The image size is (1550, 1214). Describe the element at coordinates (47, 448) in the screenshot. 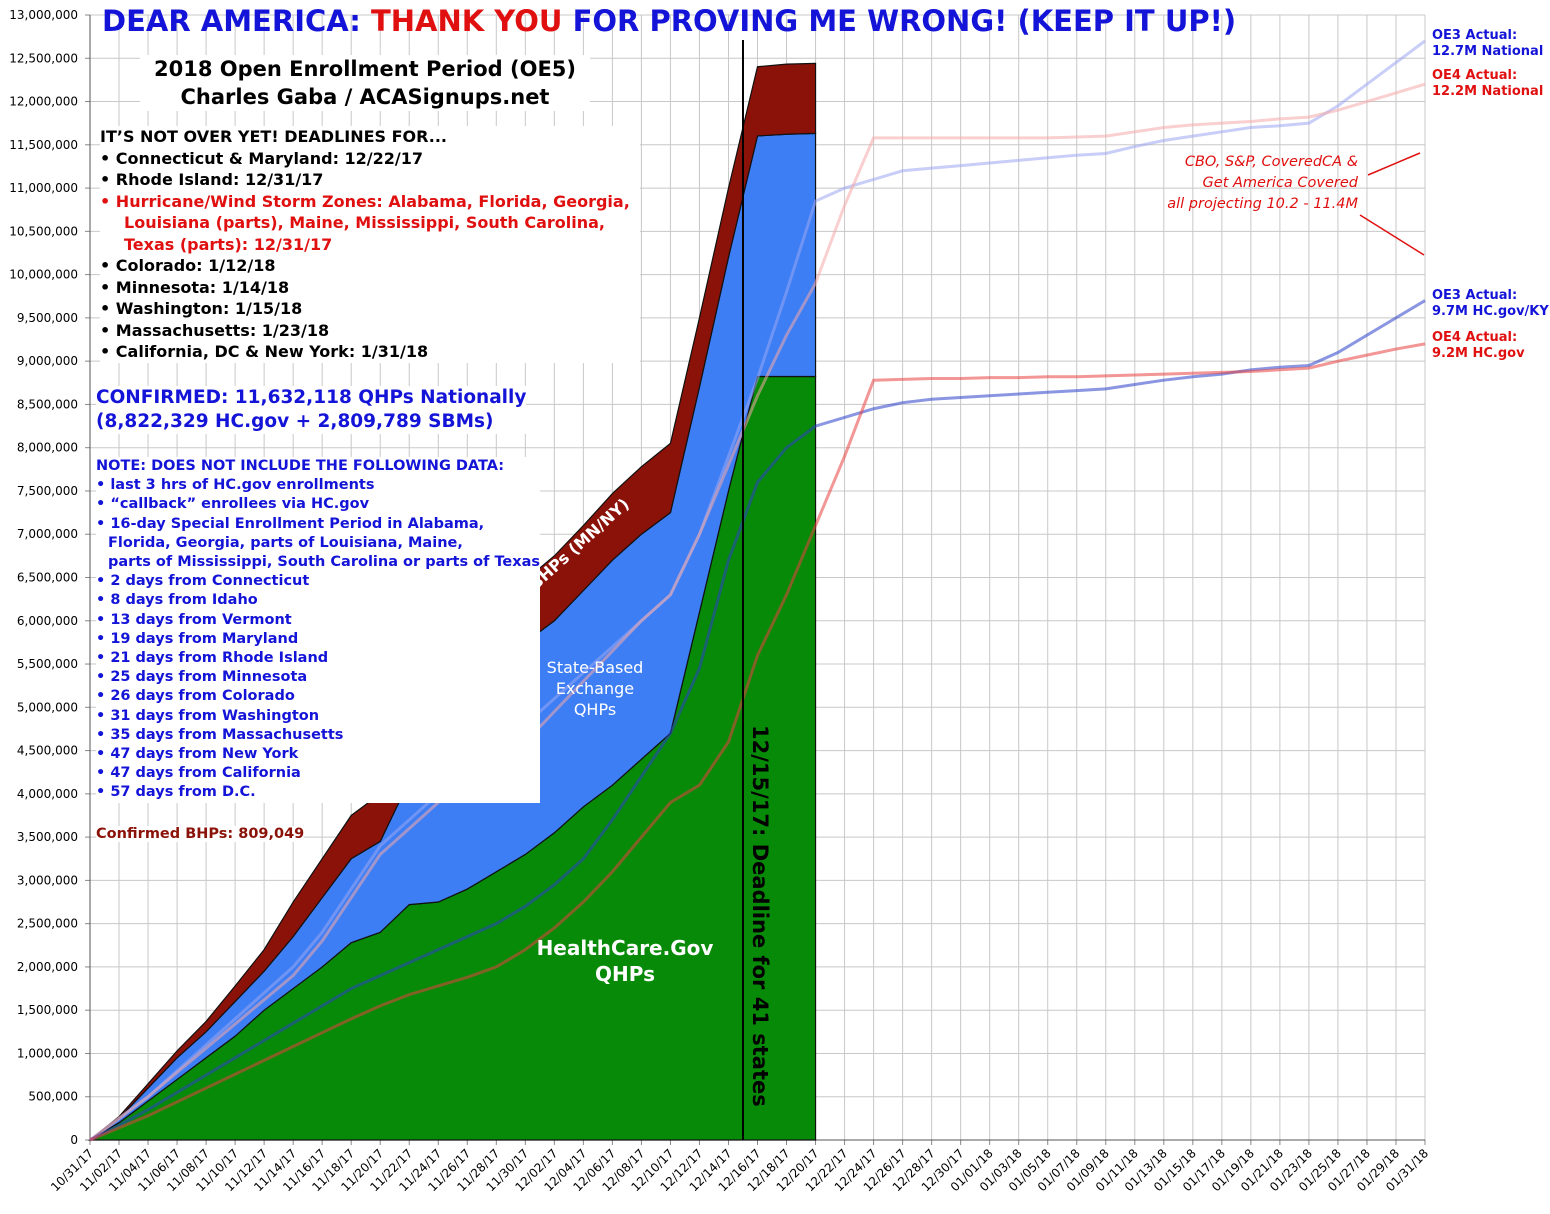

I see `y-tick-label: 8,000,000` at that location.